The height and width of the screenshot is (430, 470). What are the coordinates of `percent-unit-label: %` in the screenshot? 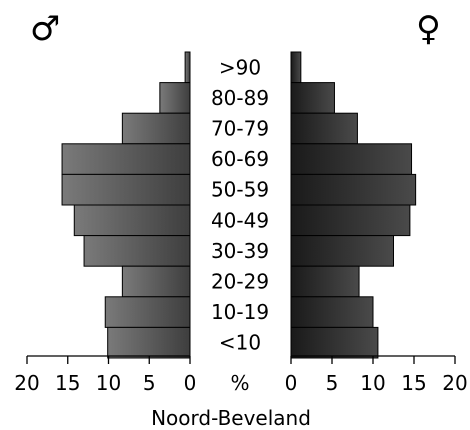 It's located at (239, 383).